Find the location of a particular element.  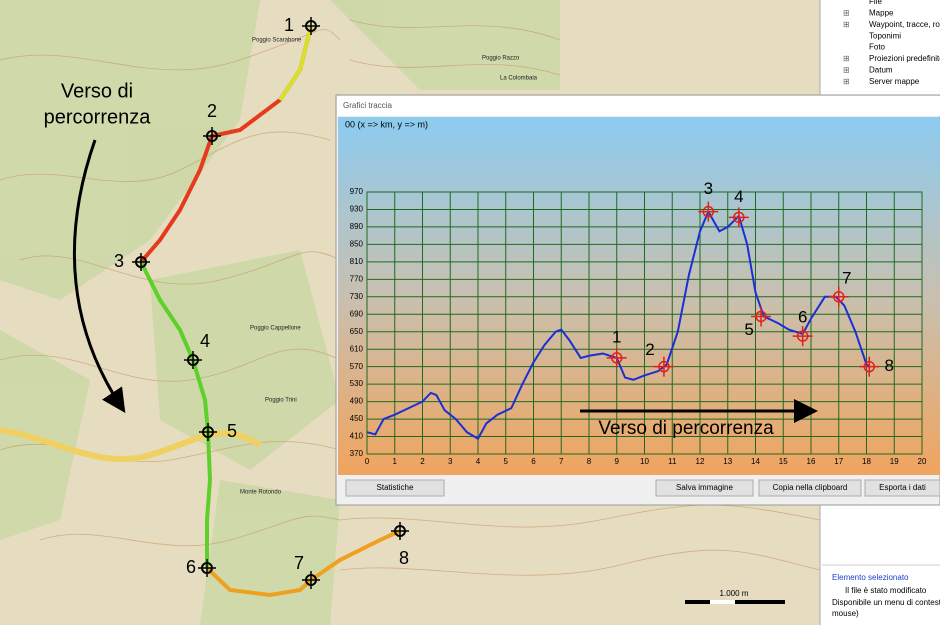

waypoint-label: 3 is located at coordinates (119, 261).